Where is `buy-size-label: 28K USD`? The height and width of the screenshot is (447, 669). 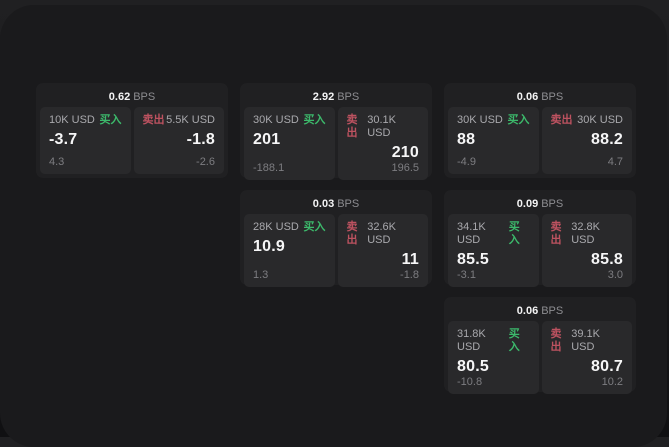
buy-size-label: 28K USD is located at coordinates (276, 227).